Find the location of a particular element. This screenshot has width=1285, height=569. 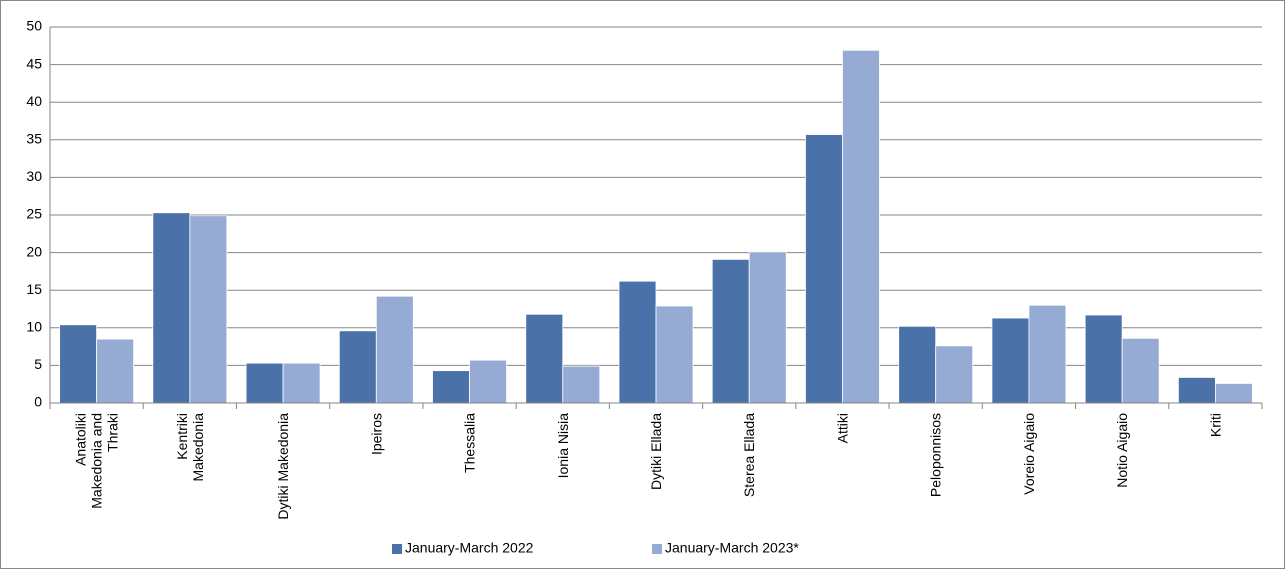

x-tick-label: Thessalia is located at coordinates (469, 443).